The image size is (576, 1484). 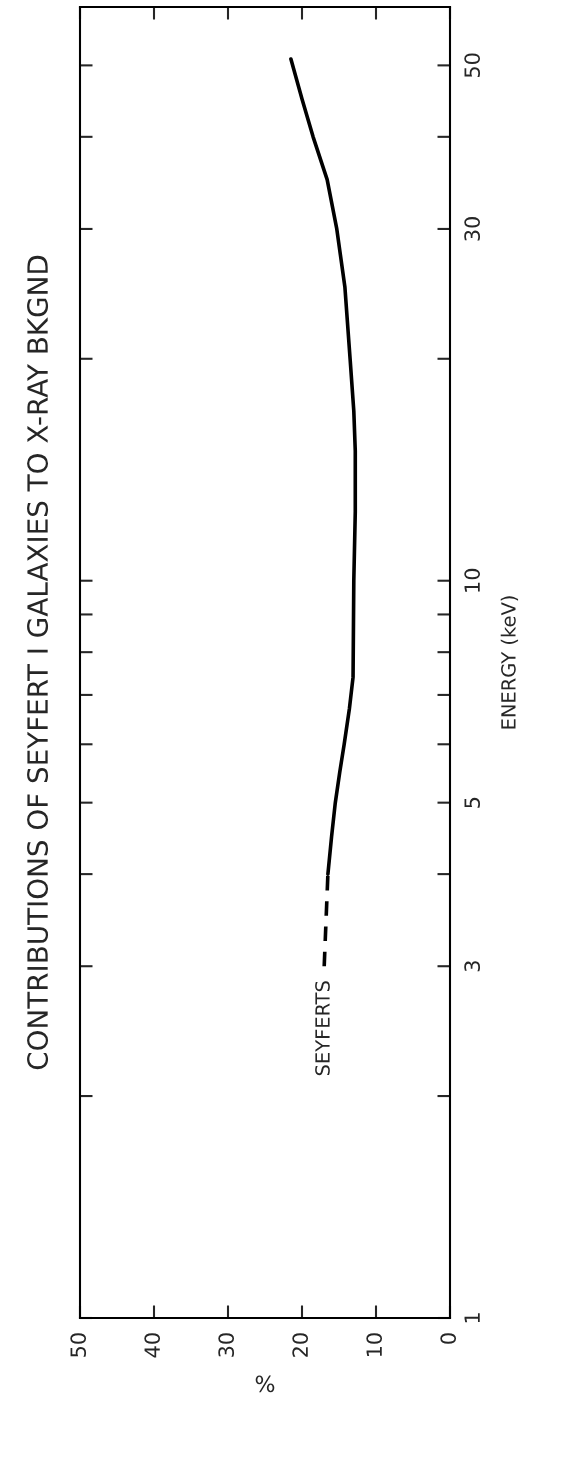 I want to click on y-tick-label: 10, so click(x=472, y=580).